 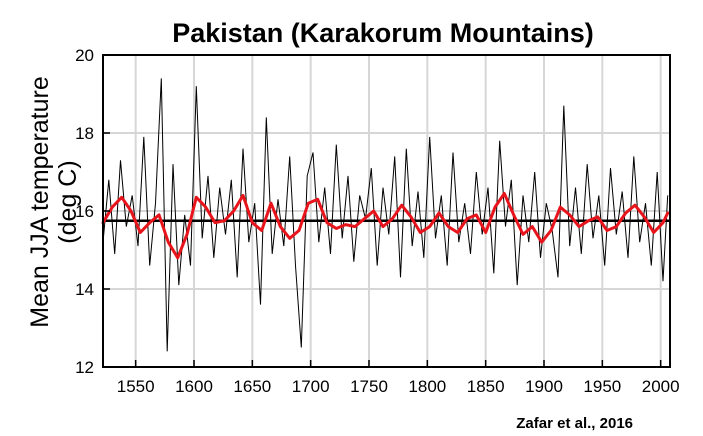 I want to click on x-tick-label: 2000, so click(x=661, y=386).